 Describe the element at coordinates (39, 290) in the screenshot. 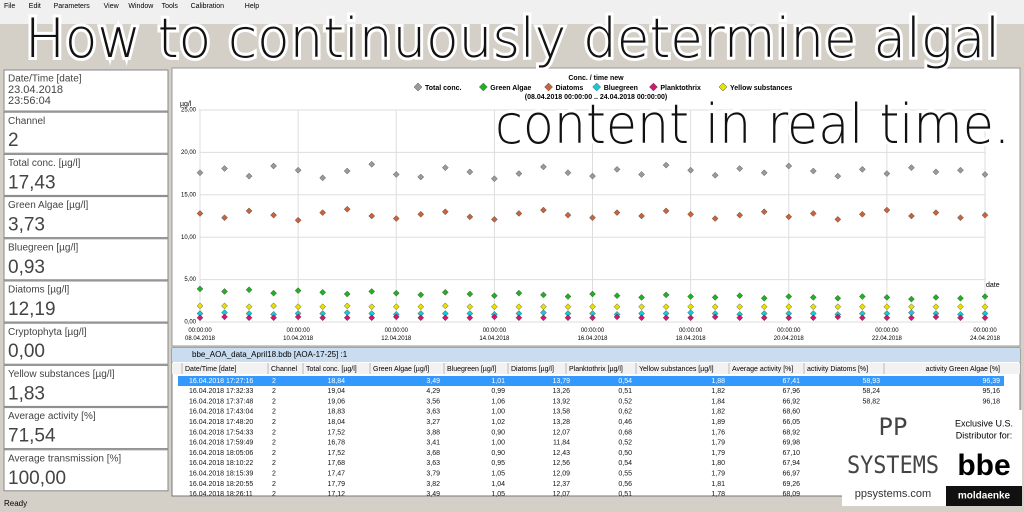

I see `field-label: Diatoms [µg/l]` at that location.